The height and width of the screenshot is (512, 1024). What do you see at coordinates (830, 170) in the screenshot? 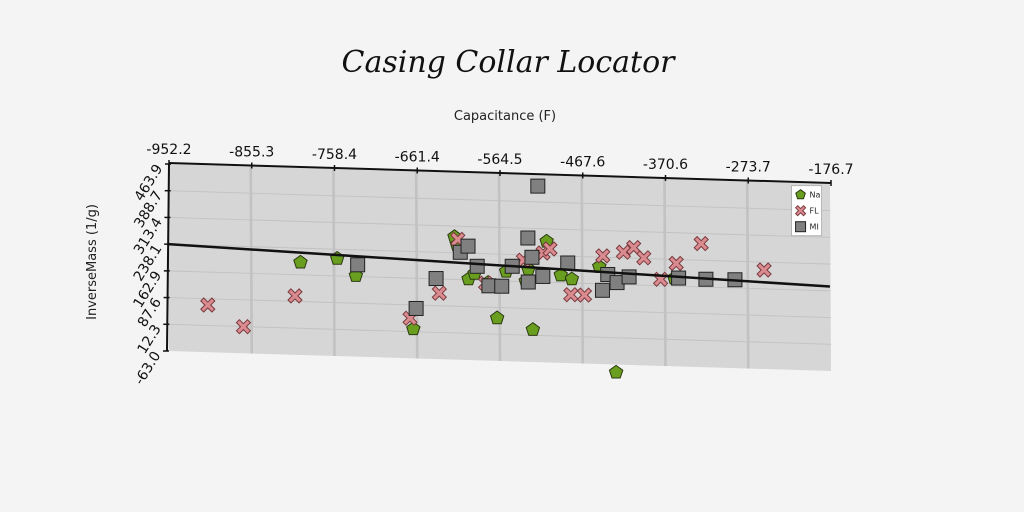
I see `x-tick-label: -176.7` at bounding box center [830, 170].